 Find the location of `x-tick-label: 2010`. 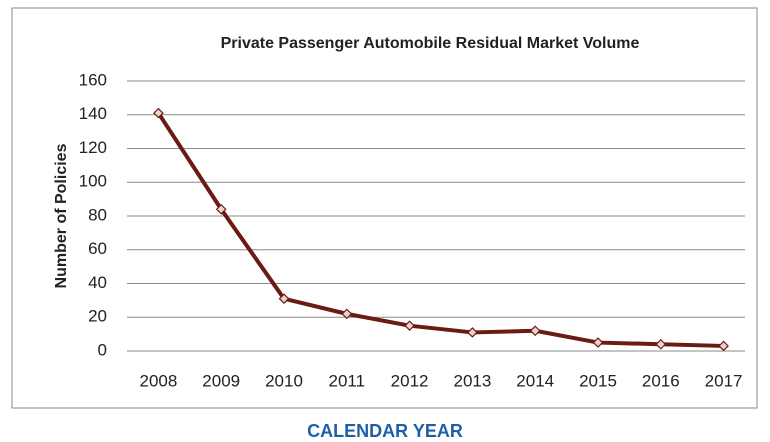

x-tick-label: 2010 is located at coordinates (284, 380).